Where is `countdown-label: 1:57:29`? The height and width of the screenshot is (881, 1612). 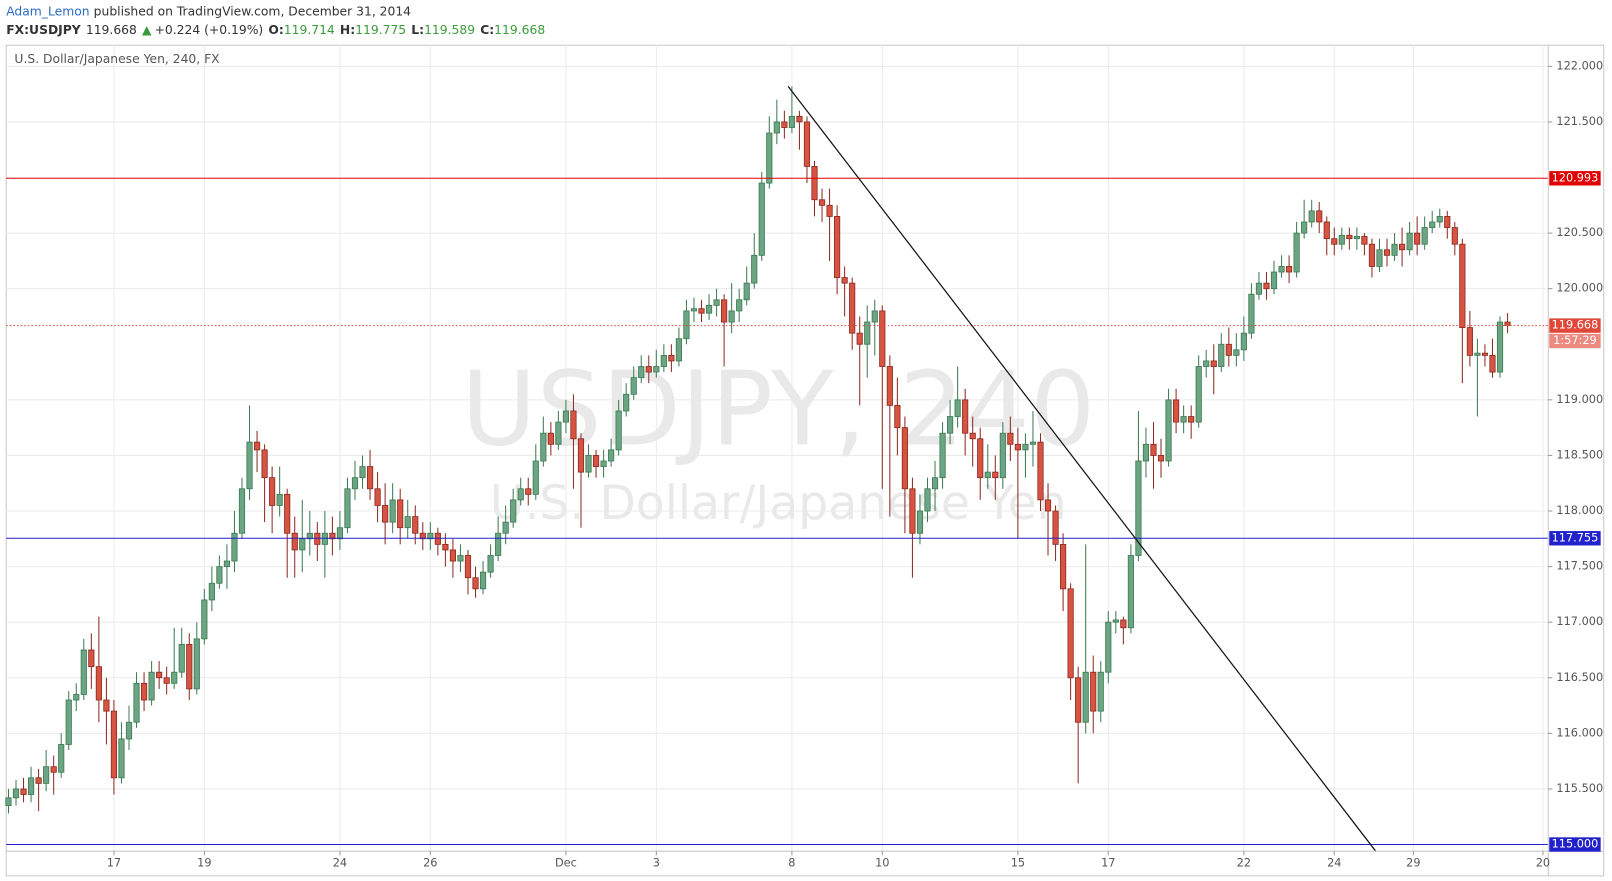
countdown-label: 1:57:29 is located at coordinates (1575, 340).